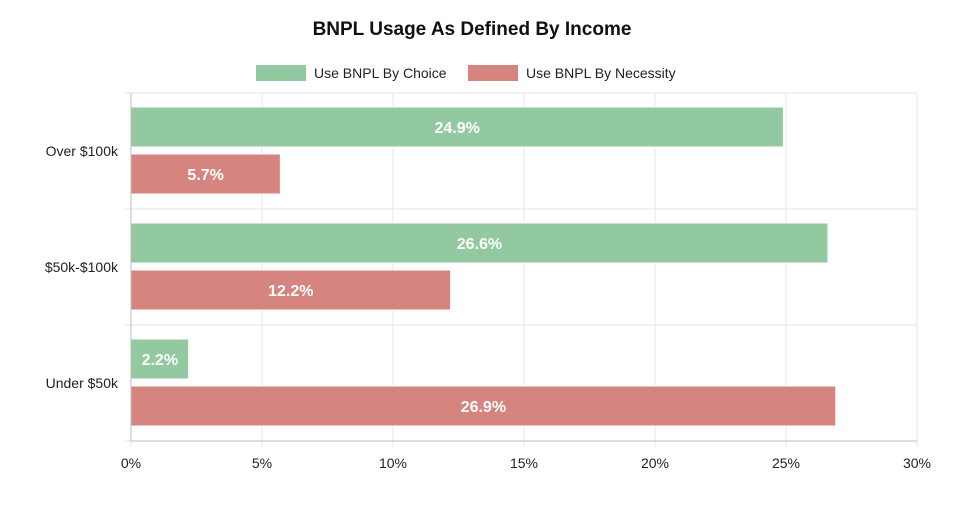 This screenshot has width=977, height=505. I want to click on bar-data-label: 26.9%, so click(483, 407).